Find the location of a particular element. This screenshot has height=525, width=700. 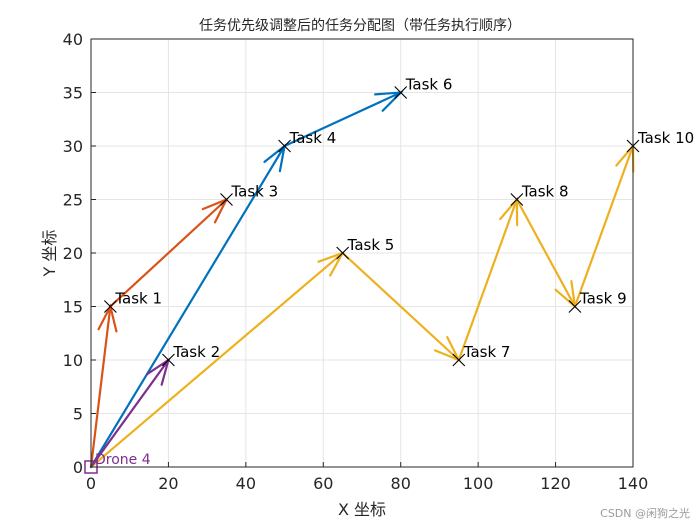

y-tick-label: 40 is located at coordinates (73, 39).